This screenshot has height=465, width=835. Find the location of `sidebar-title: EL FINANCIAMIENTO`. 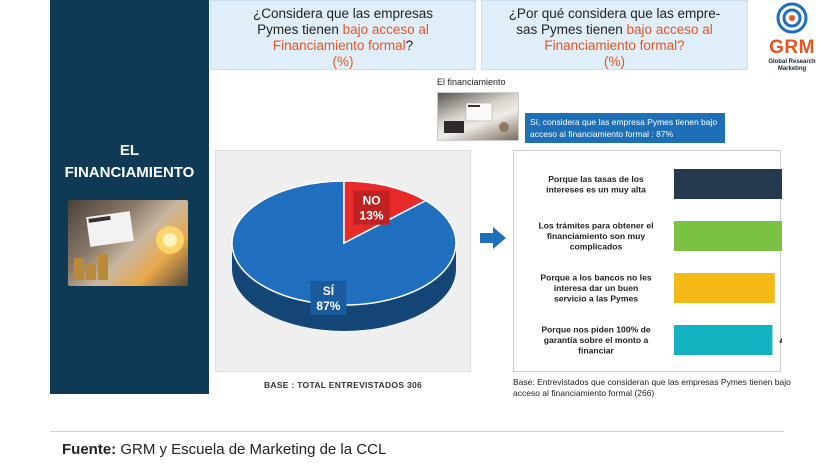

sidebar-title: EL FINANCIAMIENTO is located at coordinates (129, 161).